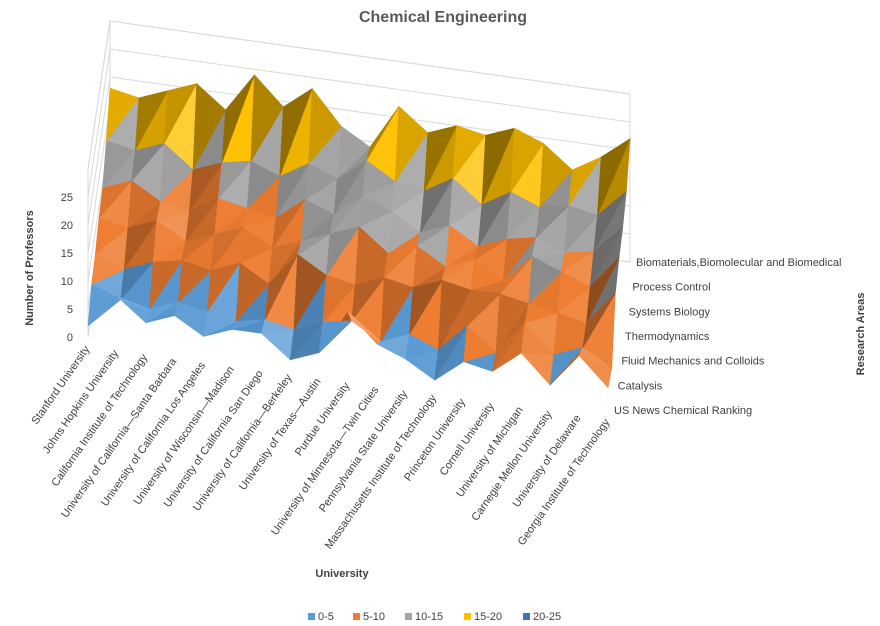  I want to click on y-tick-label: US News Chemical Ranking, so click(683, 411).